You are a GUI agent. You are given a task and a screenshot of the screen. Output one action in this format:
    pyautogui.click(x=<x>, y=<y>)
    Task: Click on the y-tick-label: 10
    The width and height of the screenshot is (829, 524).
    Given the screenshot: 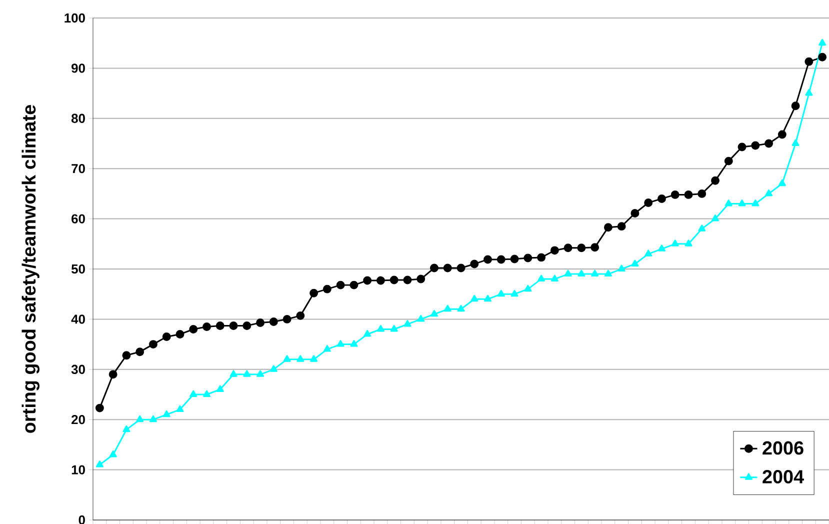 What is the action you would take?
    pyautogui.click(x=78, y=469)
    